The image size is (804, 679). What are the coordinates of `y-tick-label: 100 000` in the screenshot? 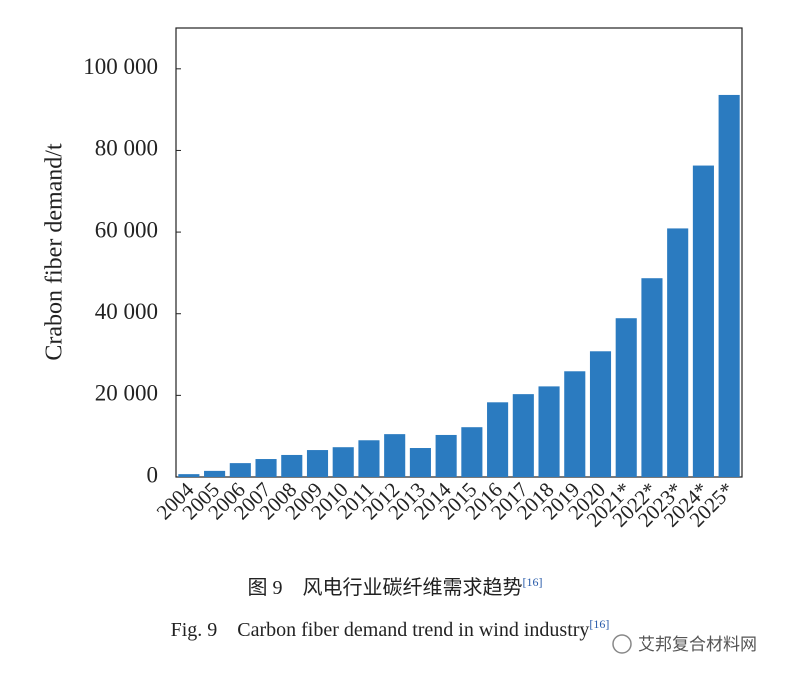 It's located at (120, 66).